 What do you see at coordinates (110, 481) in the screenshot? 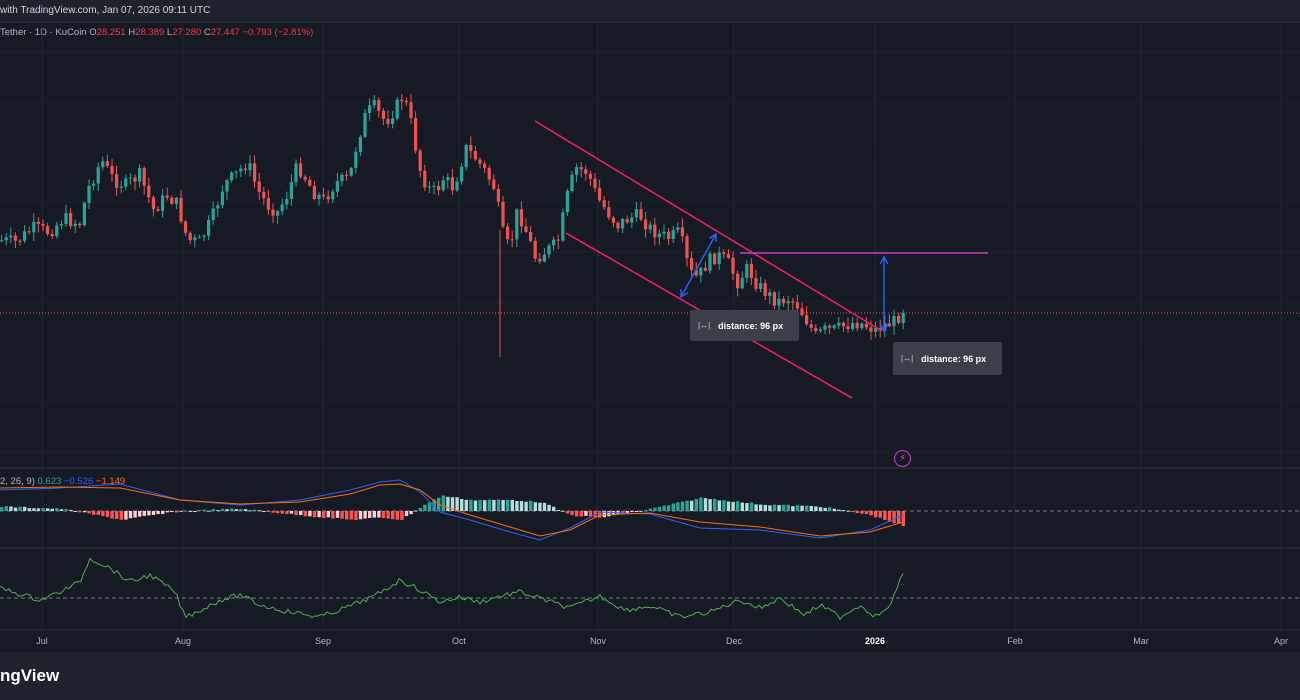
I see `macd-signal-value: −1.149` at bounding box center [110, 481].